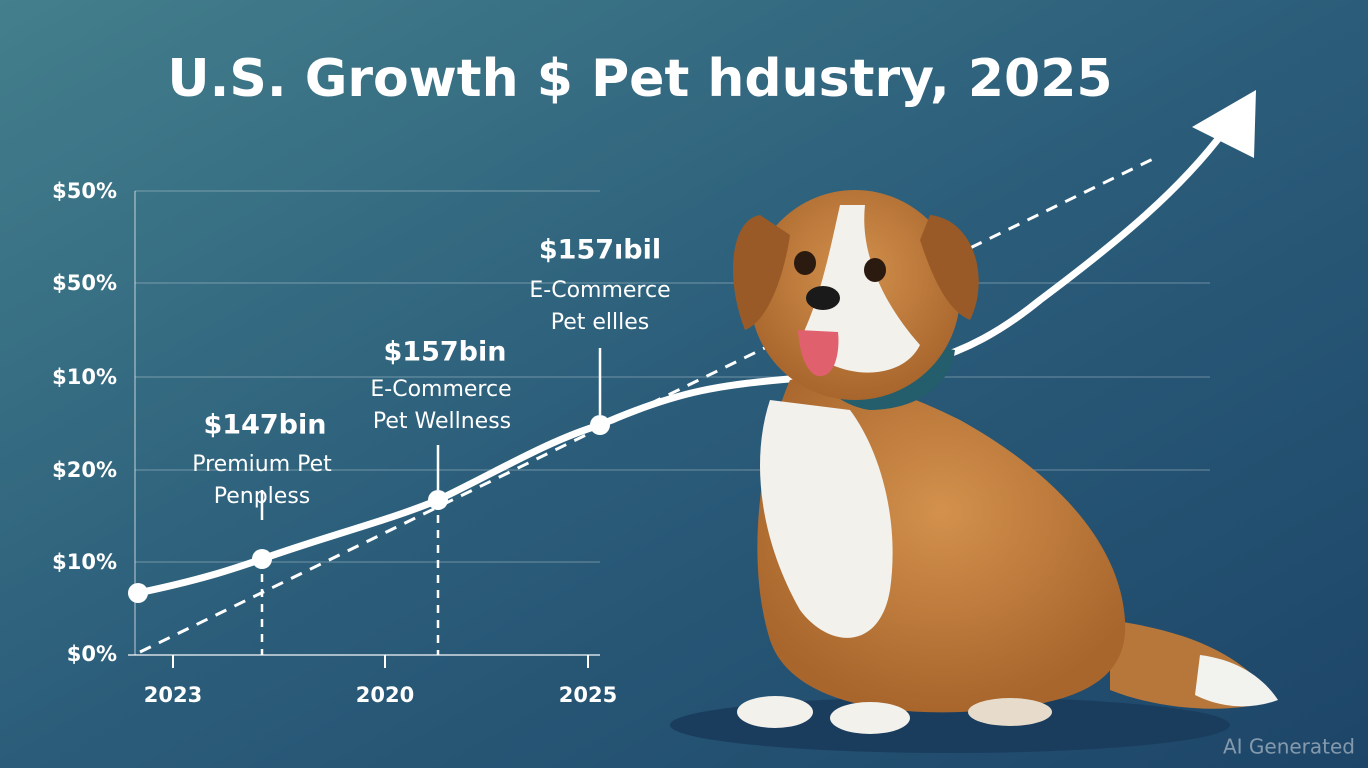  I want to click on annotation-value: $147bin, so click(265, 425).